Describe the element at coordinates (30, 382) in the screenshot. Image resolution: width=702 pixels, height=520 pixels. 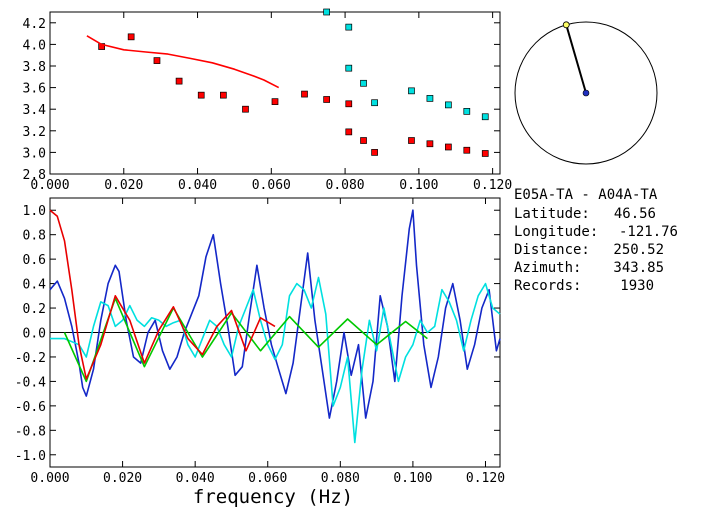
I see `y-tick-label: -0.4` at that location.